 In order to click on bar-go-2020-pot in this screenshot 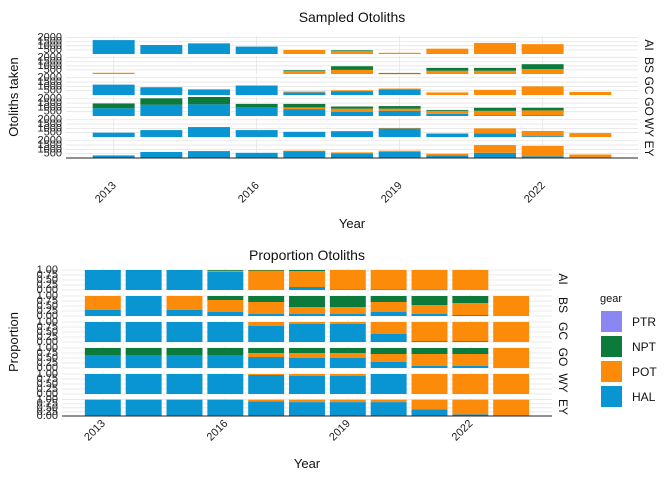, I will do `click(447, 112)`.